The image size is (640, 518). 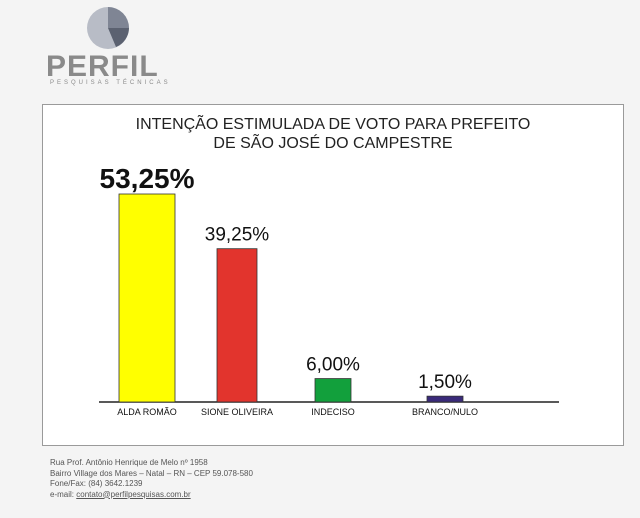 I want to click on category-label: BRANCO/NULO, so click(x=445, y=412).